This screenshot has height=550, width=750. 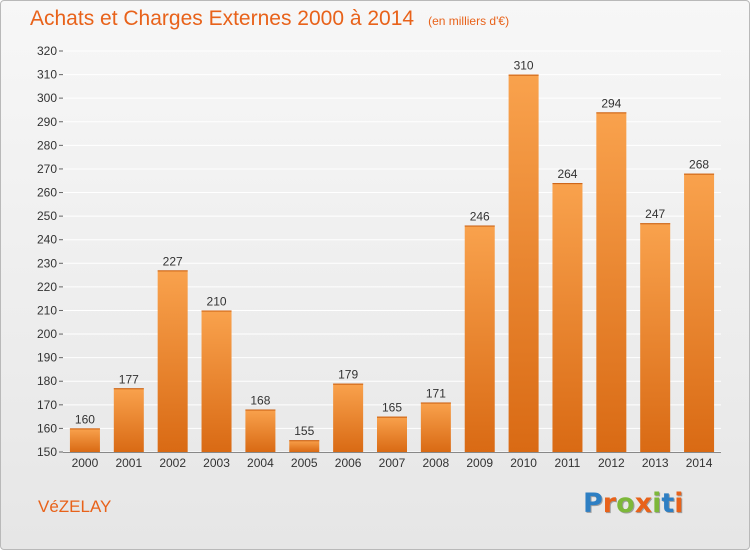 What do you see at coordinates (625, 503) in the screenshot?
I see `logo-letter: o` at bounding box center [625, 503].